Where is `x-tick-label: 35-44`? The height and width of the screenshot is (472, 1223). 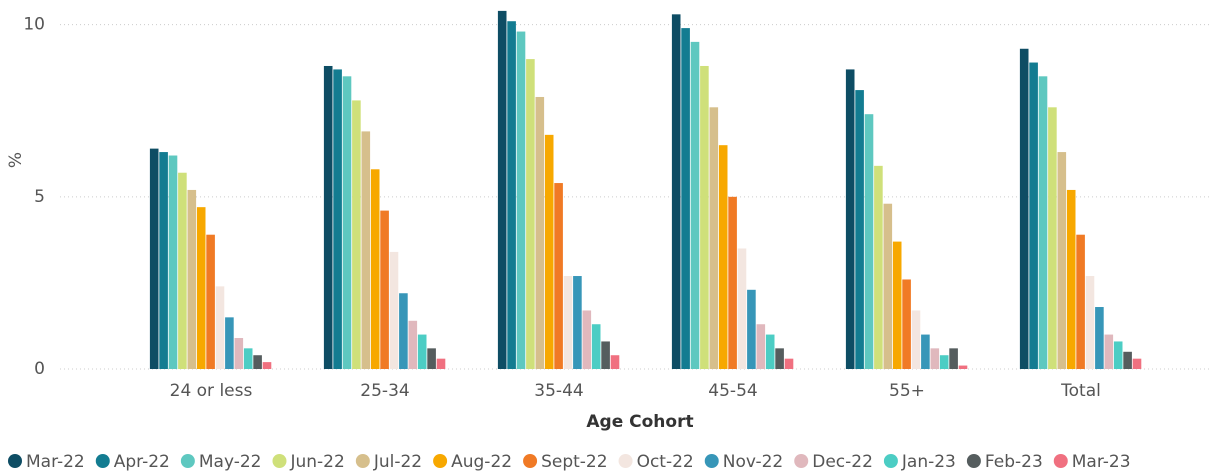
x-tick-label: 35-44 is located at coordinates (558, 391).